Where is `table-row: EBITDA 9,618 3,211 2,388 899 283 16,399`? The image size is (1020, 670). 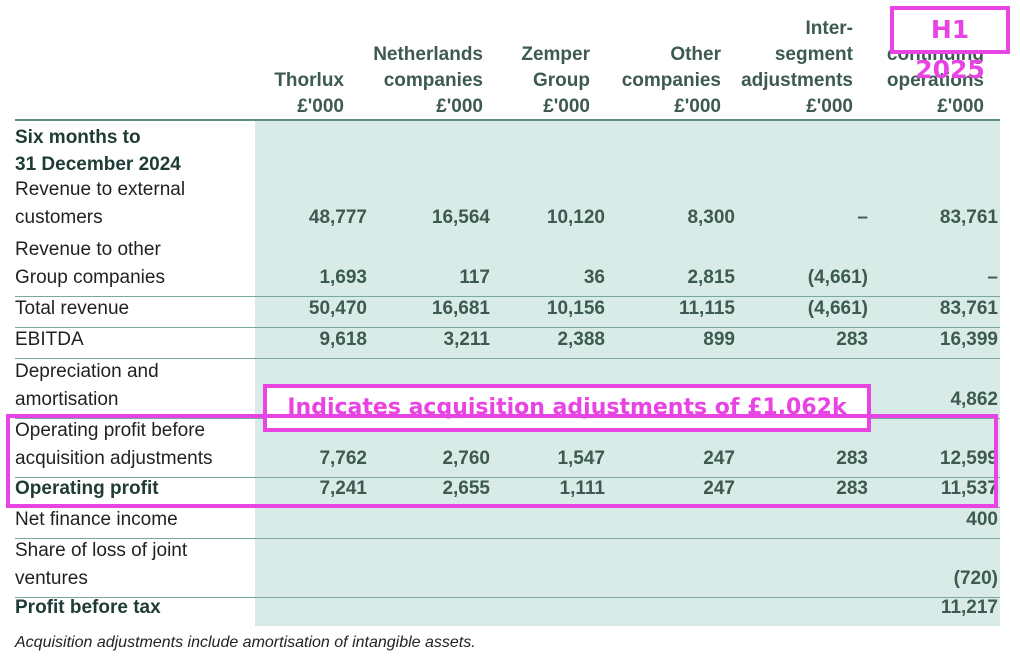
table-row: EBITDA 9,618 3,211 2,388 899 283 16,399 is located at coordinates (507, 342).